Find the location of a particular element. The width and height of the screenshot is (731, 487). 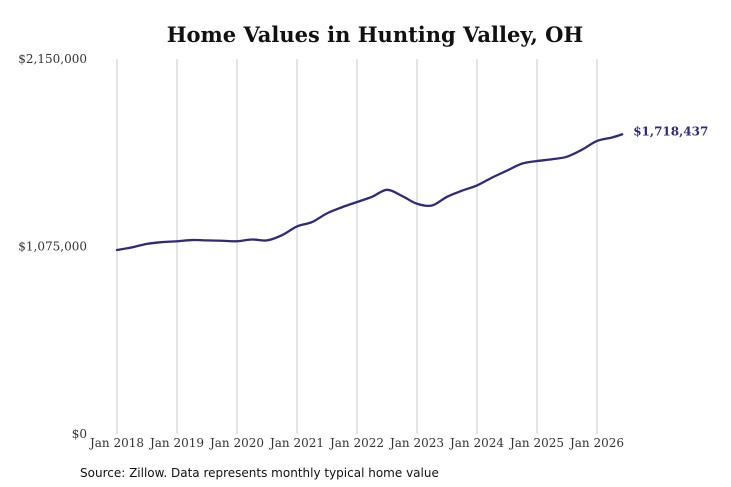

x-tick-label: Jan 2022 is located at coordinates (356, 443).